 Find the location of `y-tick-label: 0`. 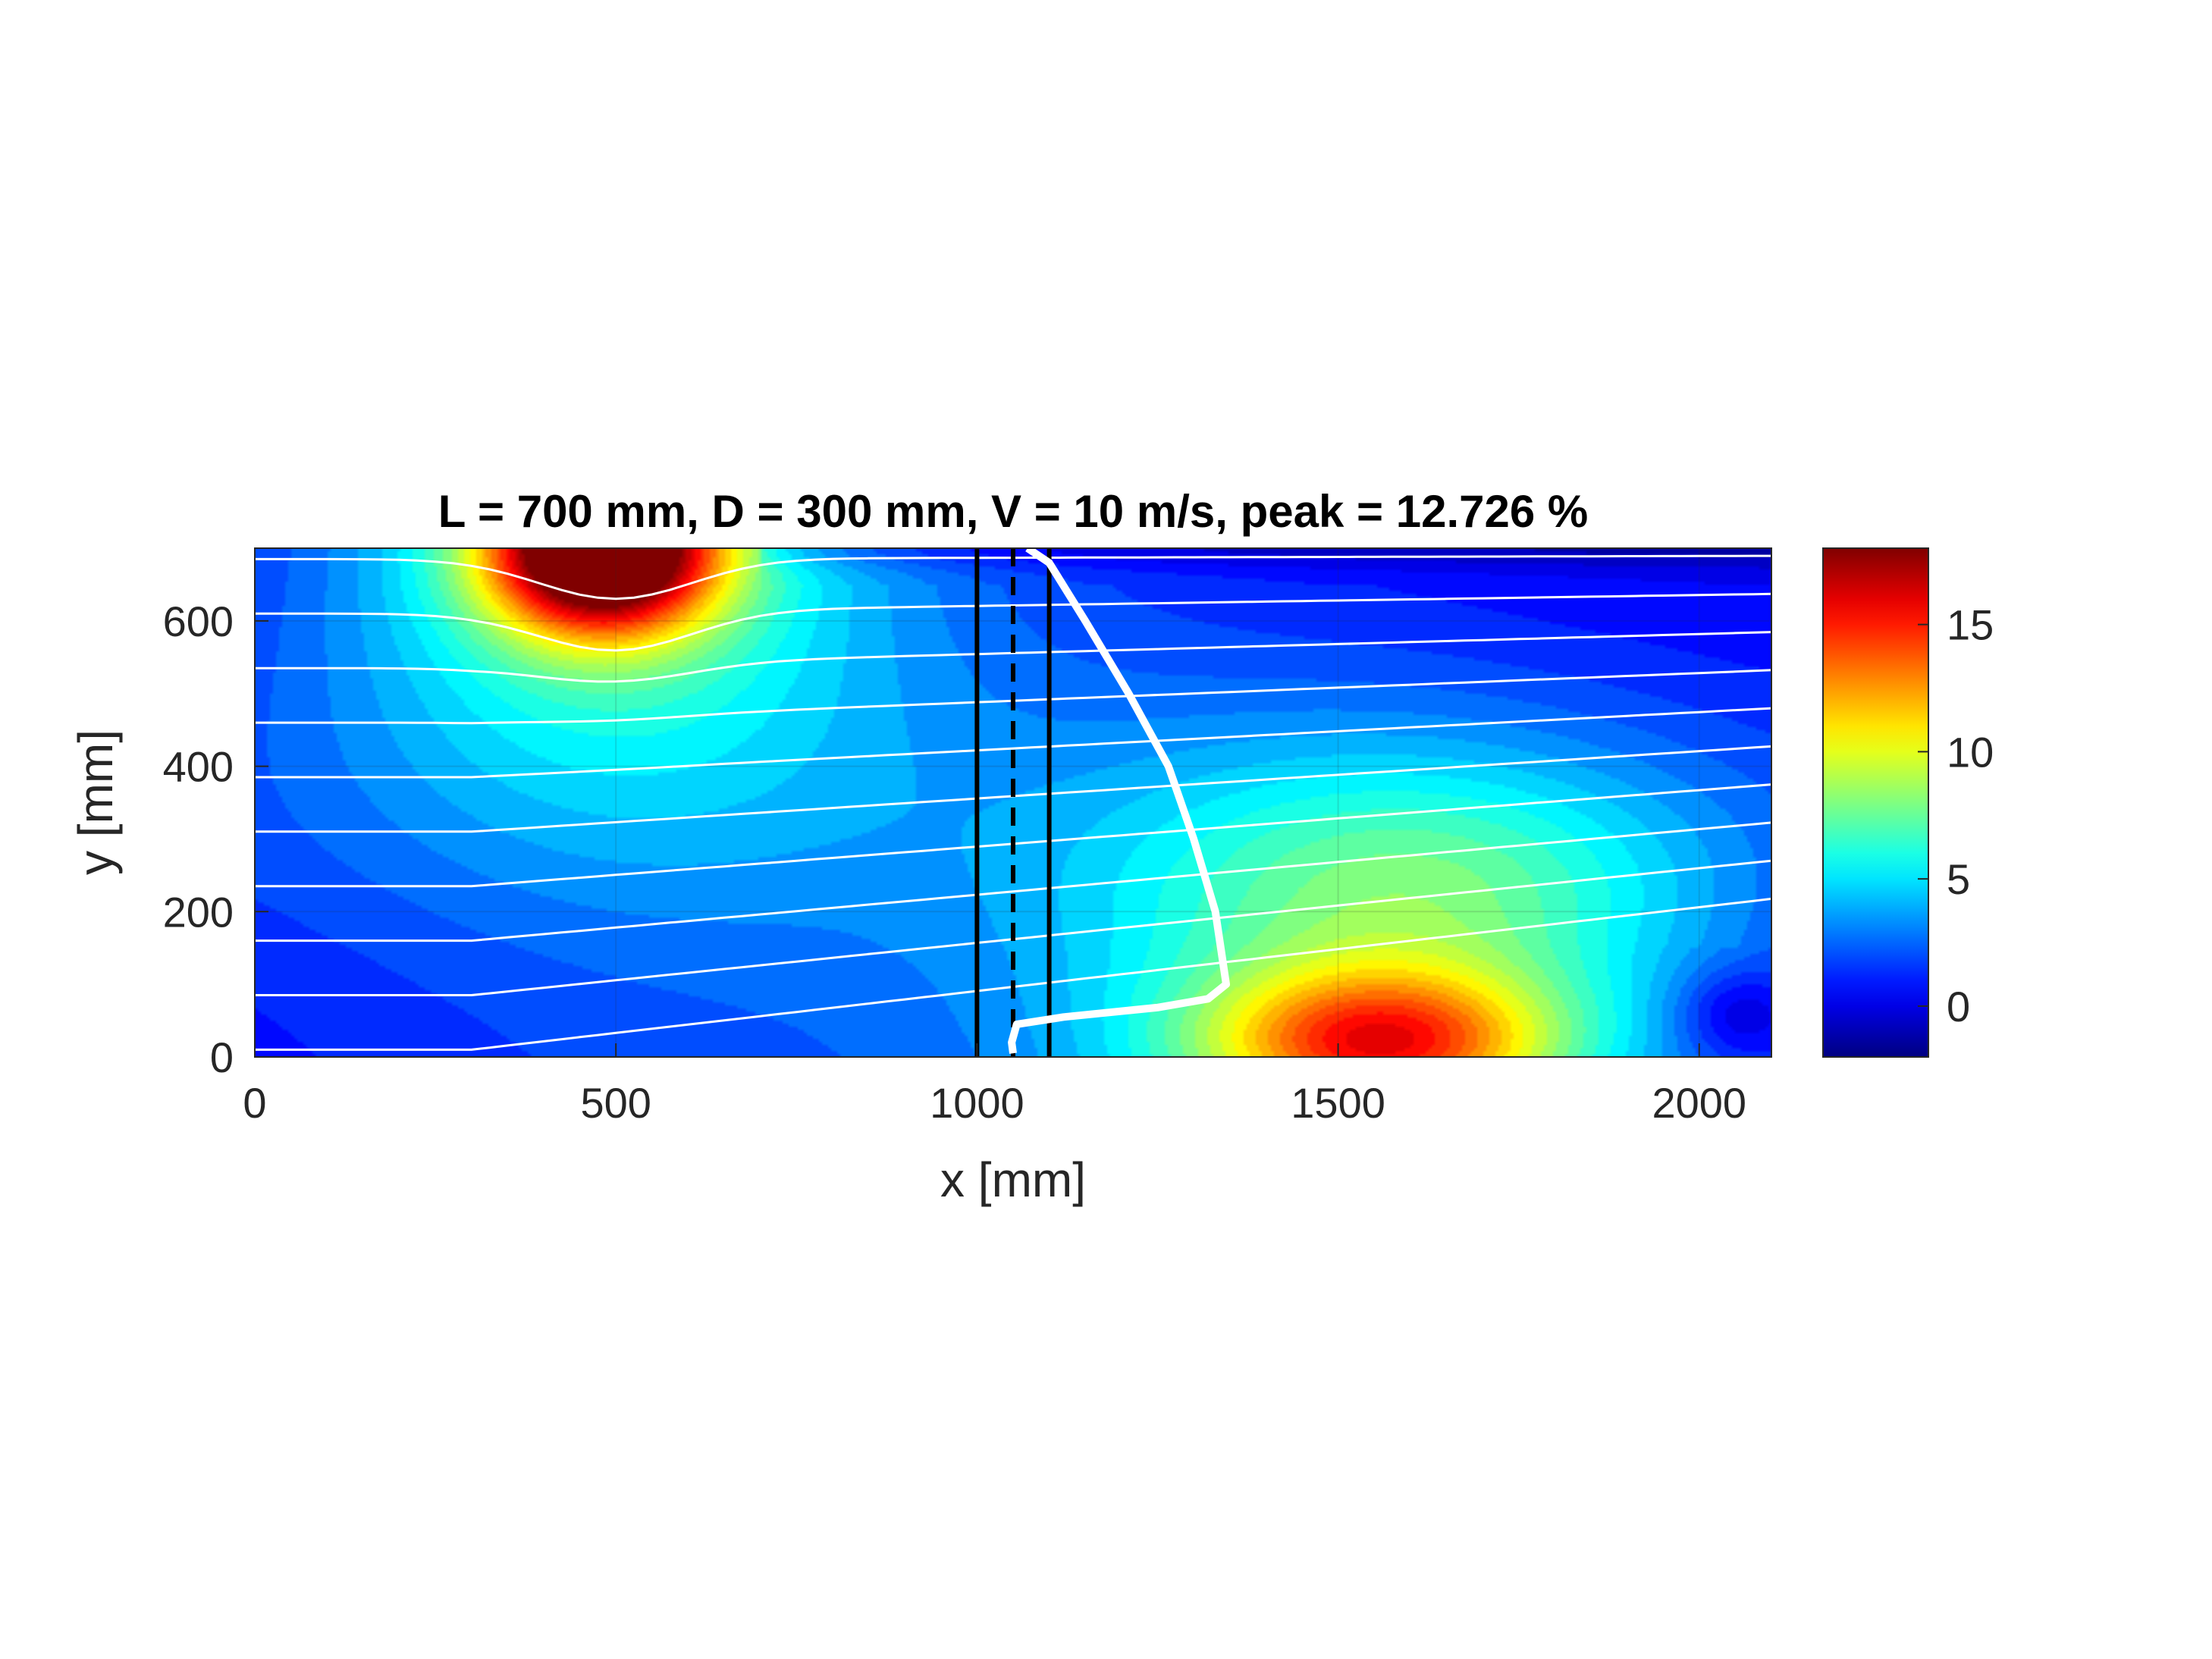

y-tick-label: 0 is located at coordinates (222, 1057).